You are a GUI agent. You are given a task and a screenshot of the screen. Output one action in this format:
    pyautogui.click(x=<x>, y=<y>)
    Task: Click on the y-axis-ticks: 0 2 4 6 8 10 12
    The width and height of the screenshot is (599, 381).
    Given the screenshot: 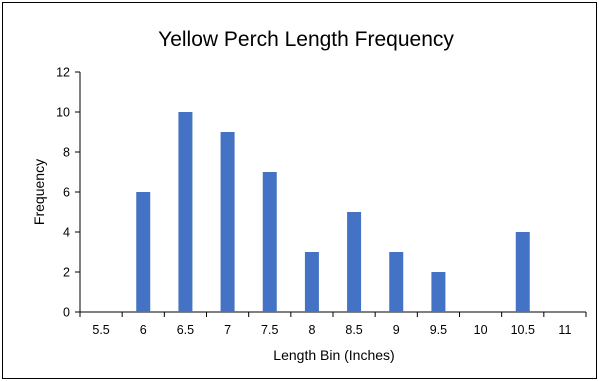 What is the action you would take?
    pyautogui.click(x=68, y=193)
    